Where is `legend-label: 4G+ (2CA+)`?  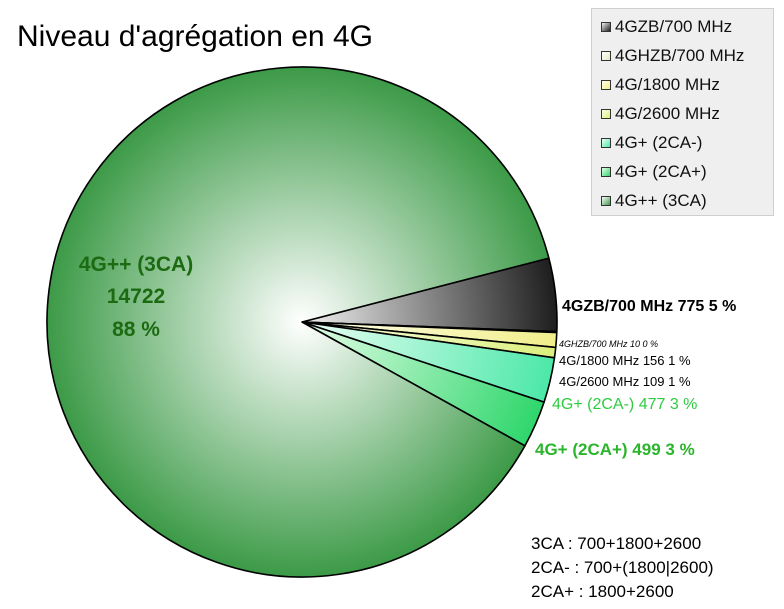
legend-label: 4G+ (2CA+) is located at coordinates (661, 171).